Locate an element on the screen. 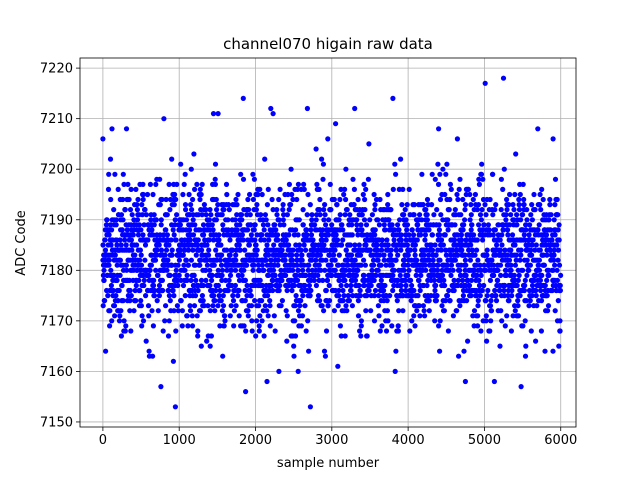 The image size is (640, 480). x-tick-label: 0 is located at coordinates (103, 440).